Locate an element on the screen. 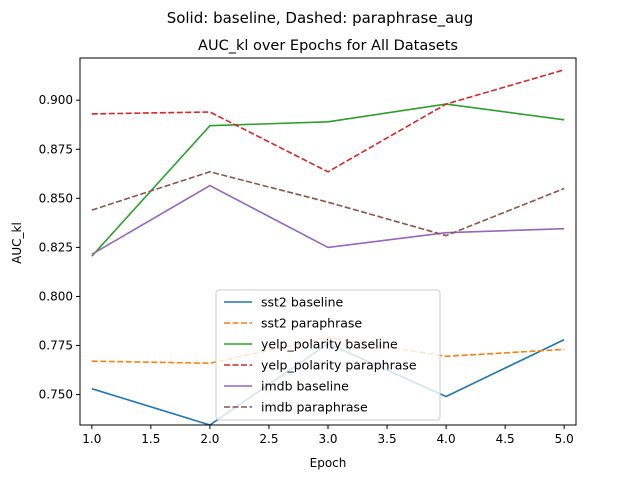 This screenshot has width=640, height=480. x-axis: 1.0 1.5 2.0 2.5 3.0 3.5 4.0 4.5 5.0 is located at coordinates (328, 435).